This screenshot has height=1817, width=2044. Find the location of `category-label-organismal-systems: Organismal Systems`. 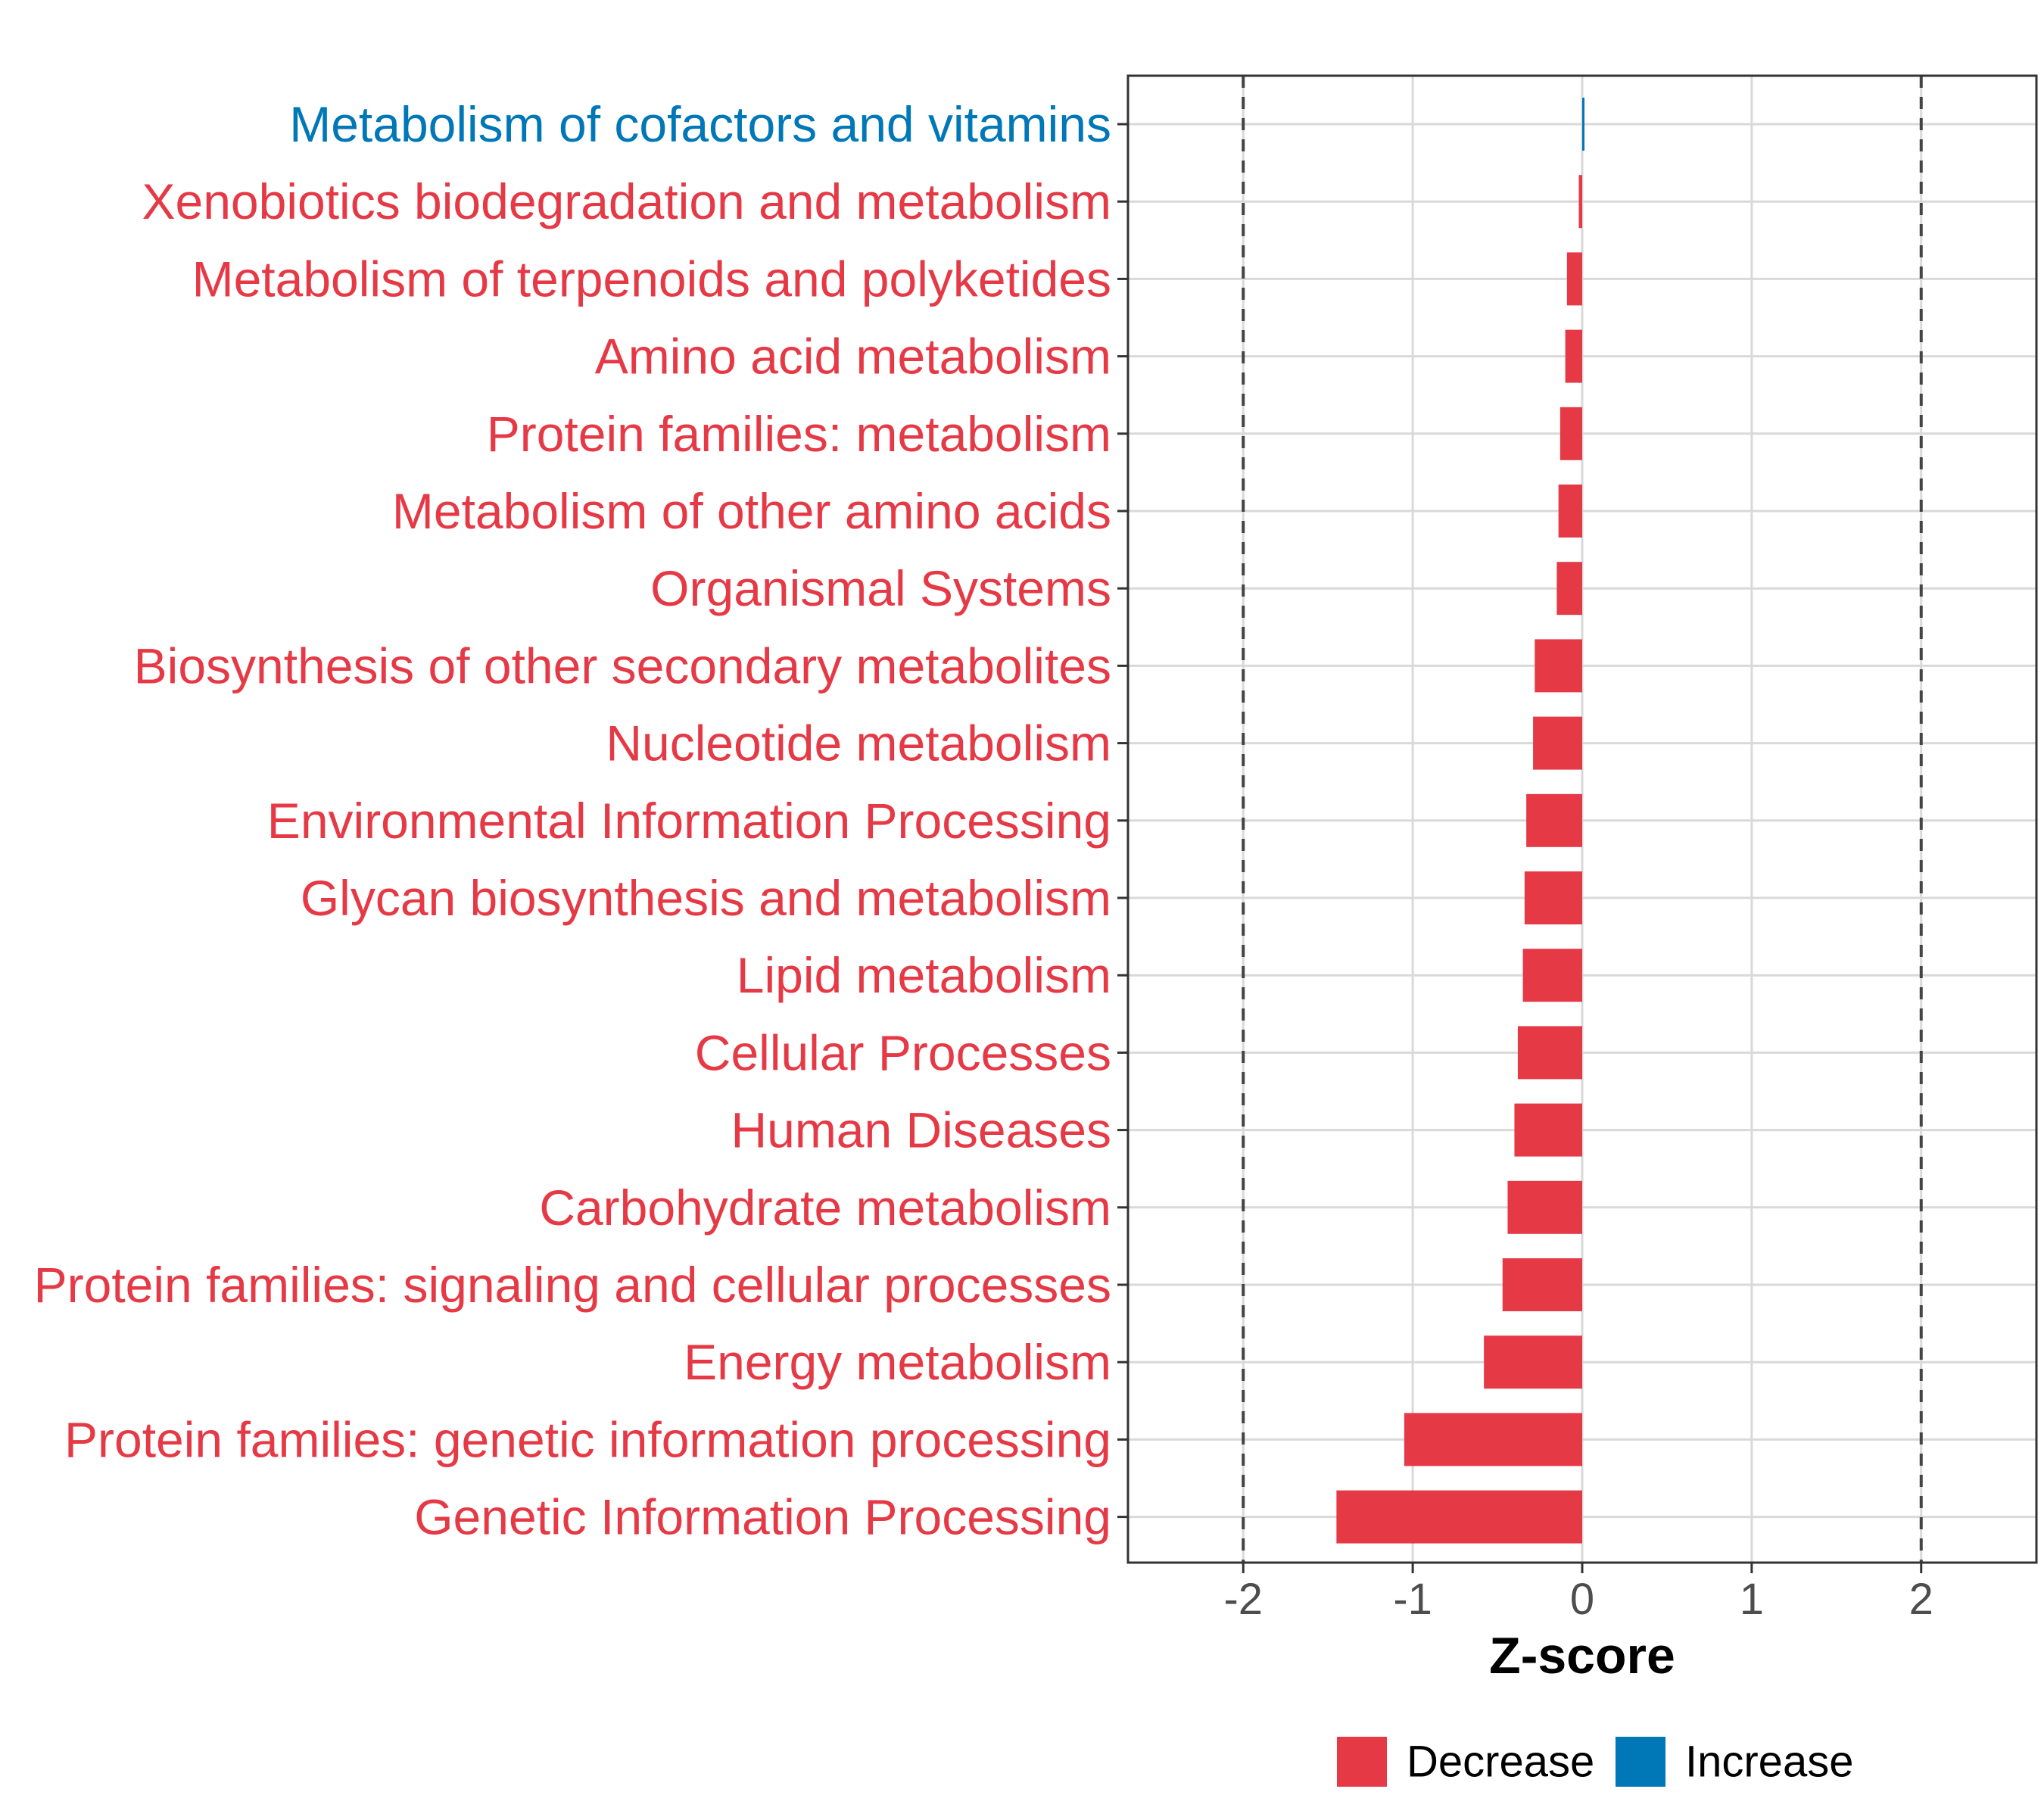

category-label-organismal-systems: Organismal Systems is located at coordinates (881, 588).